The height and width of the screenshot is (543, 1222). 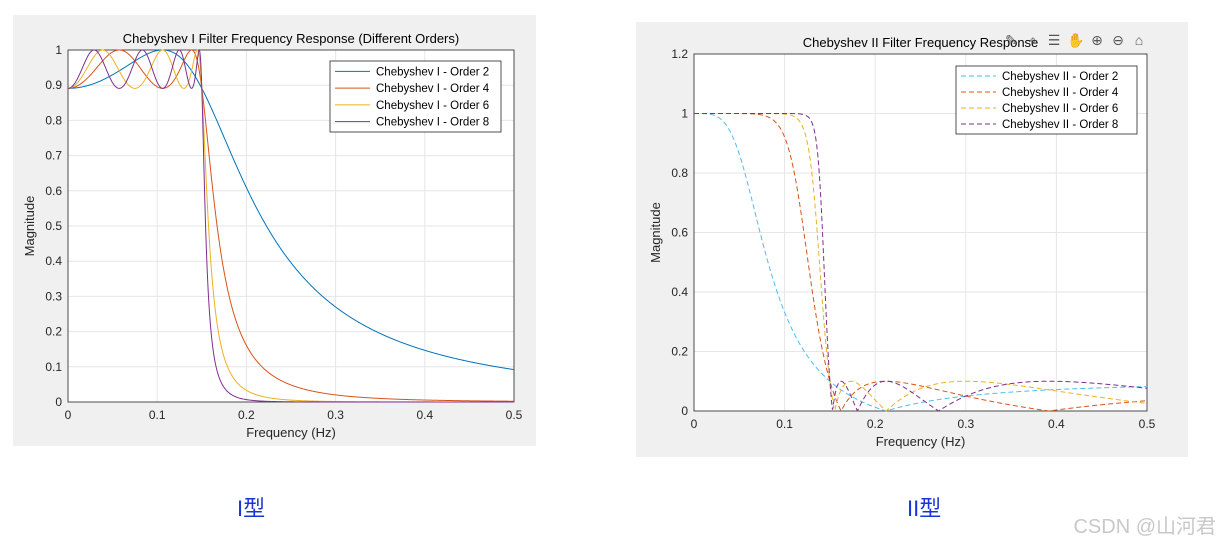 What do you see at coordinates (679, 54) in the screenshot?
I see `y-tick-label: 1.2` at bounding box center [679, 54].